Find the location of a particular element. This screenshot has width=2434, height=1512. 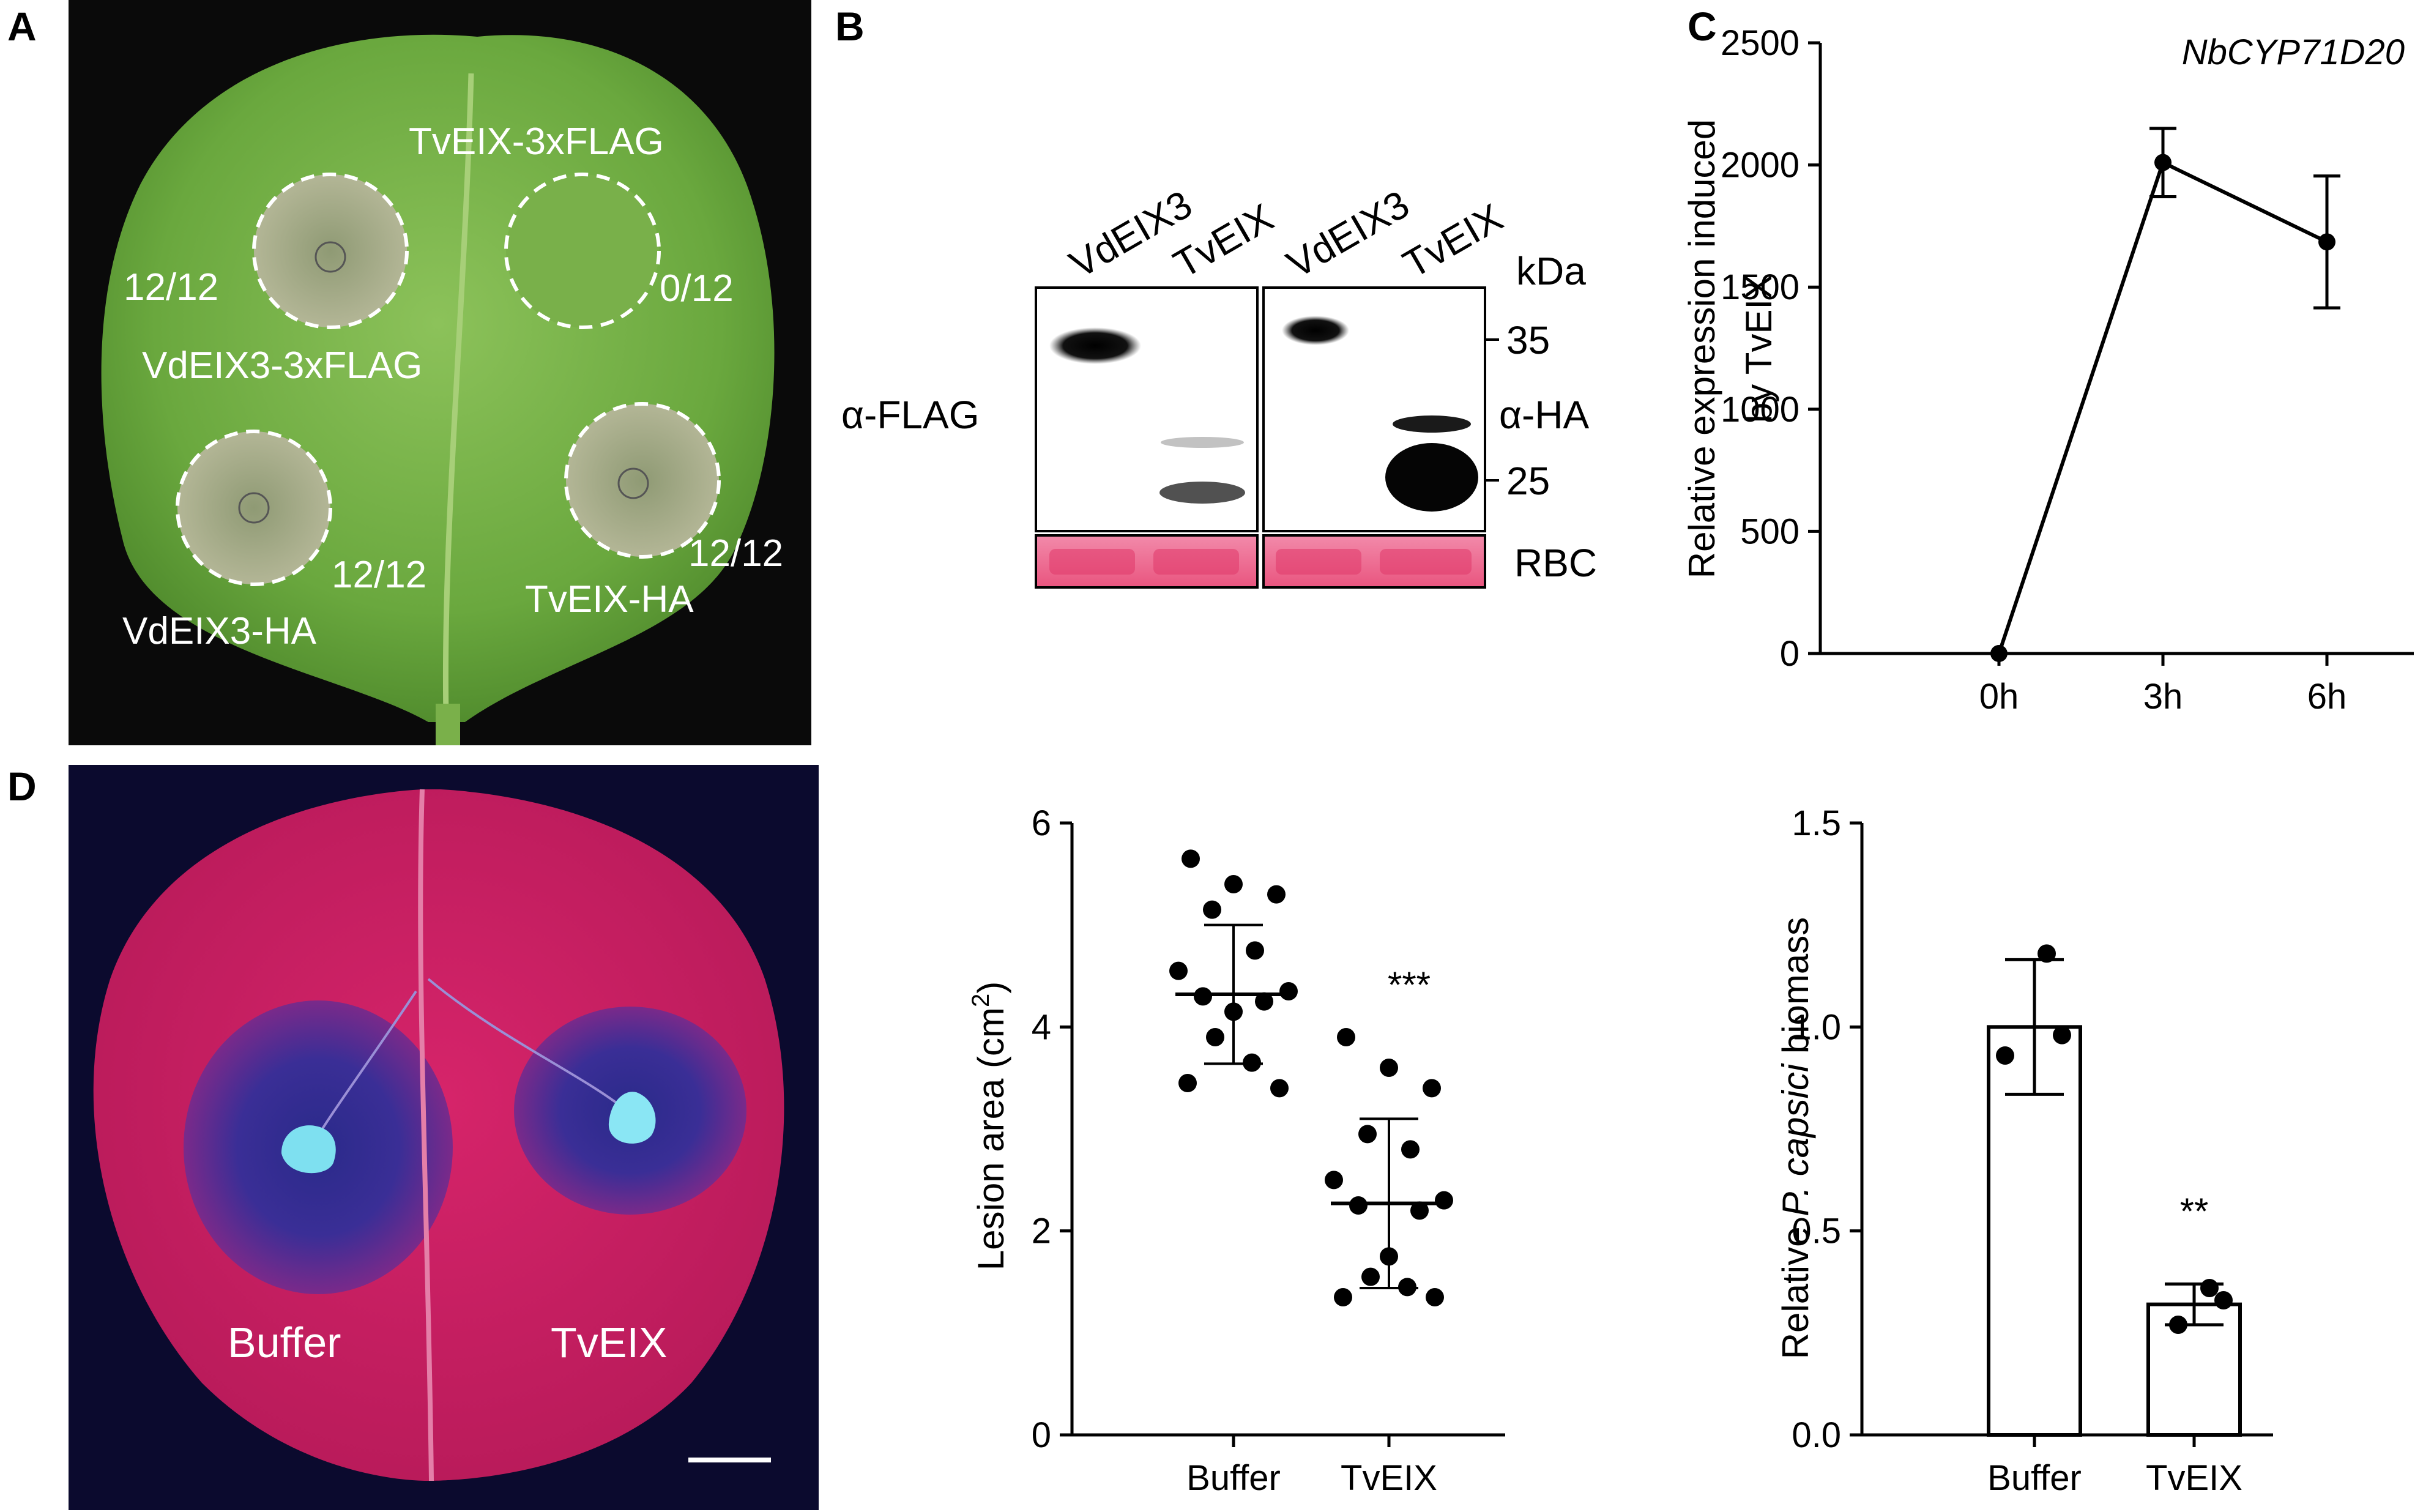

band-tveix-flag-lower is located at coordinates (1202, 493).